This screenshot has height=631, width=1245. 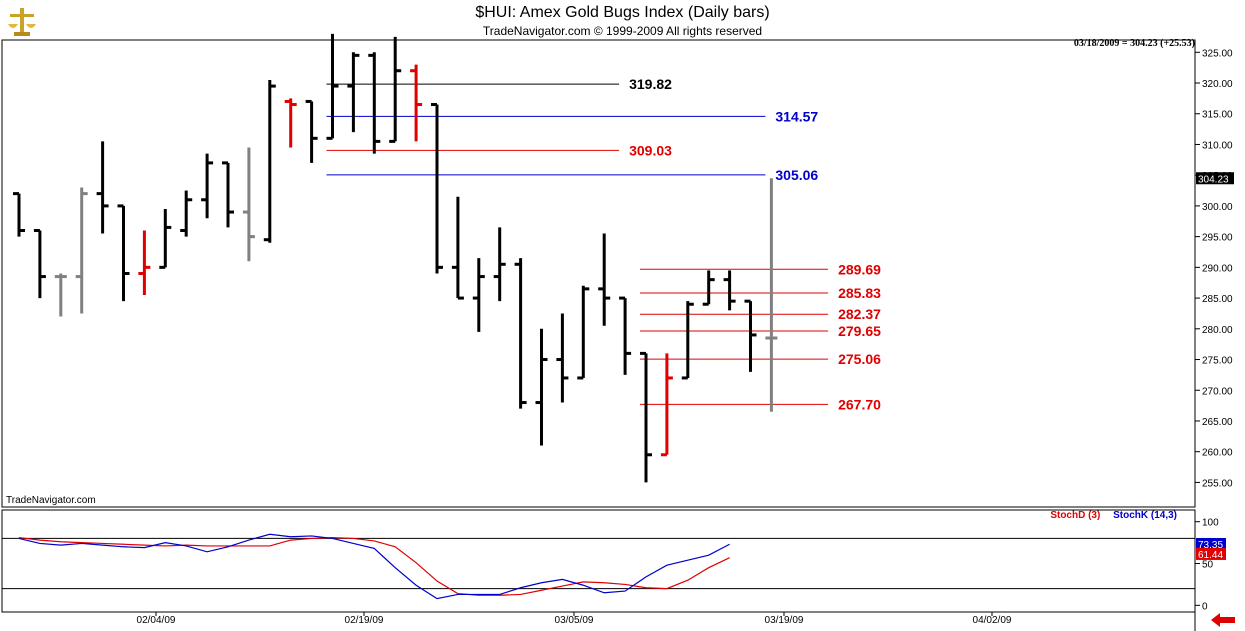 I want to click on price-y-tick-label: 320.00, so click(x=1217, y=84).